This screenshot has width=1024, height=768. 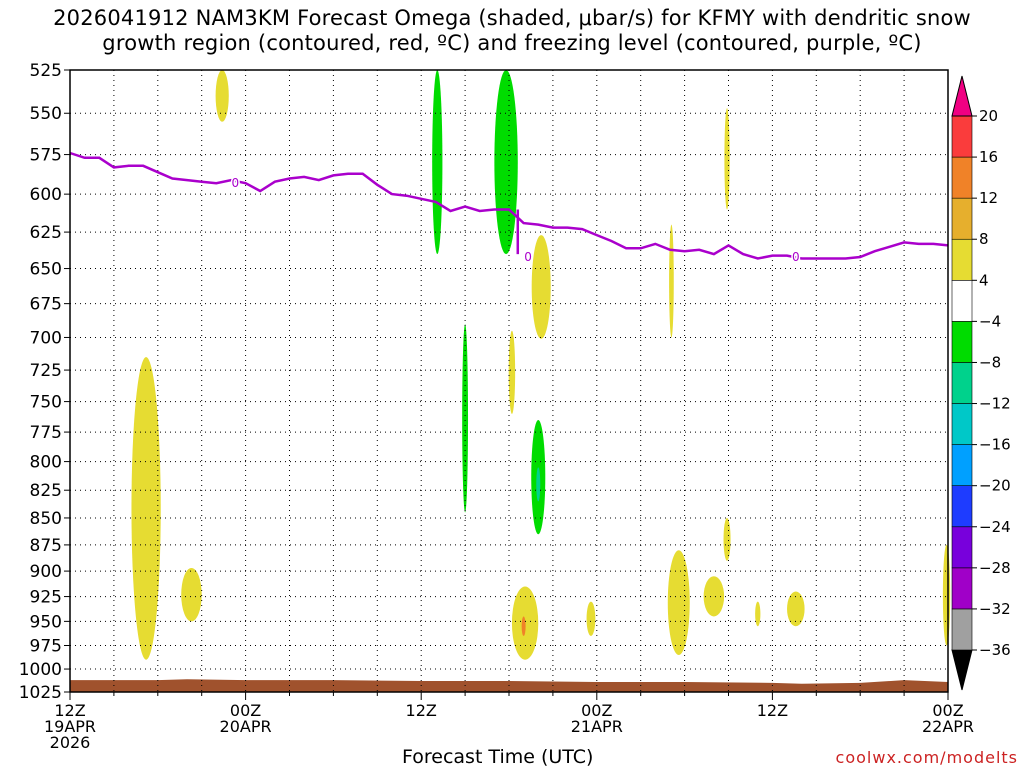 I want to click on credit-link: coolwx.com/modelts, so click(x=926, y=757).